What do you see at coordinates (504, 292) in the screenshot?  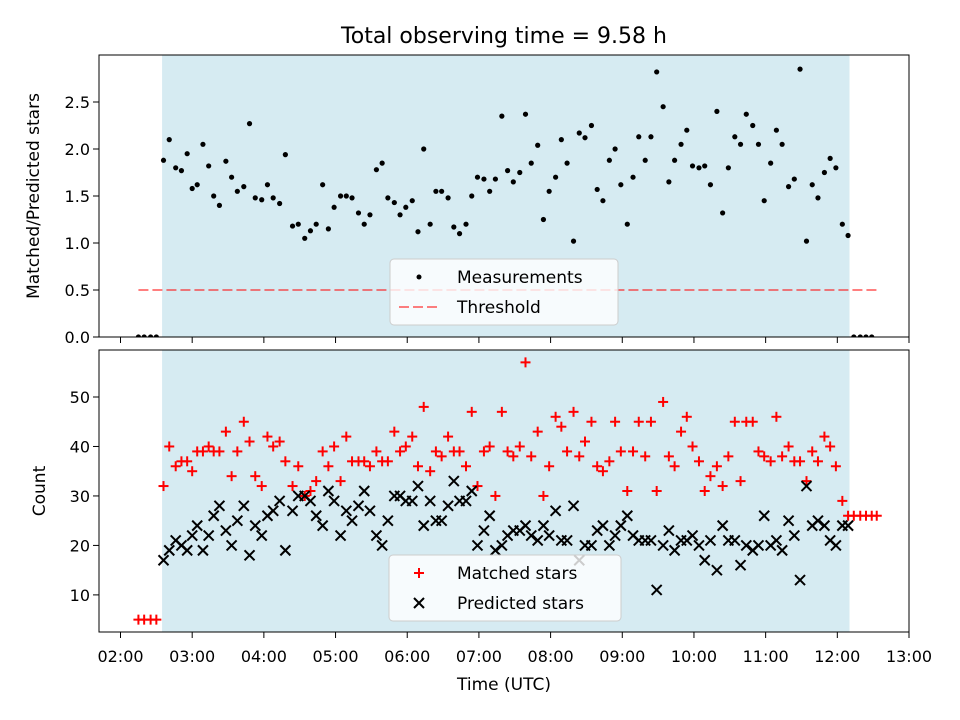 I see `ratio-legend-box` at bounding box center [504, 292].